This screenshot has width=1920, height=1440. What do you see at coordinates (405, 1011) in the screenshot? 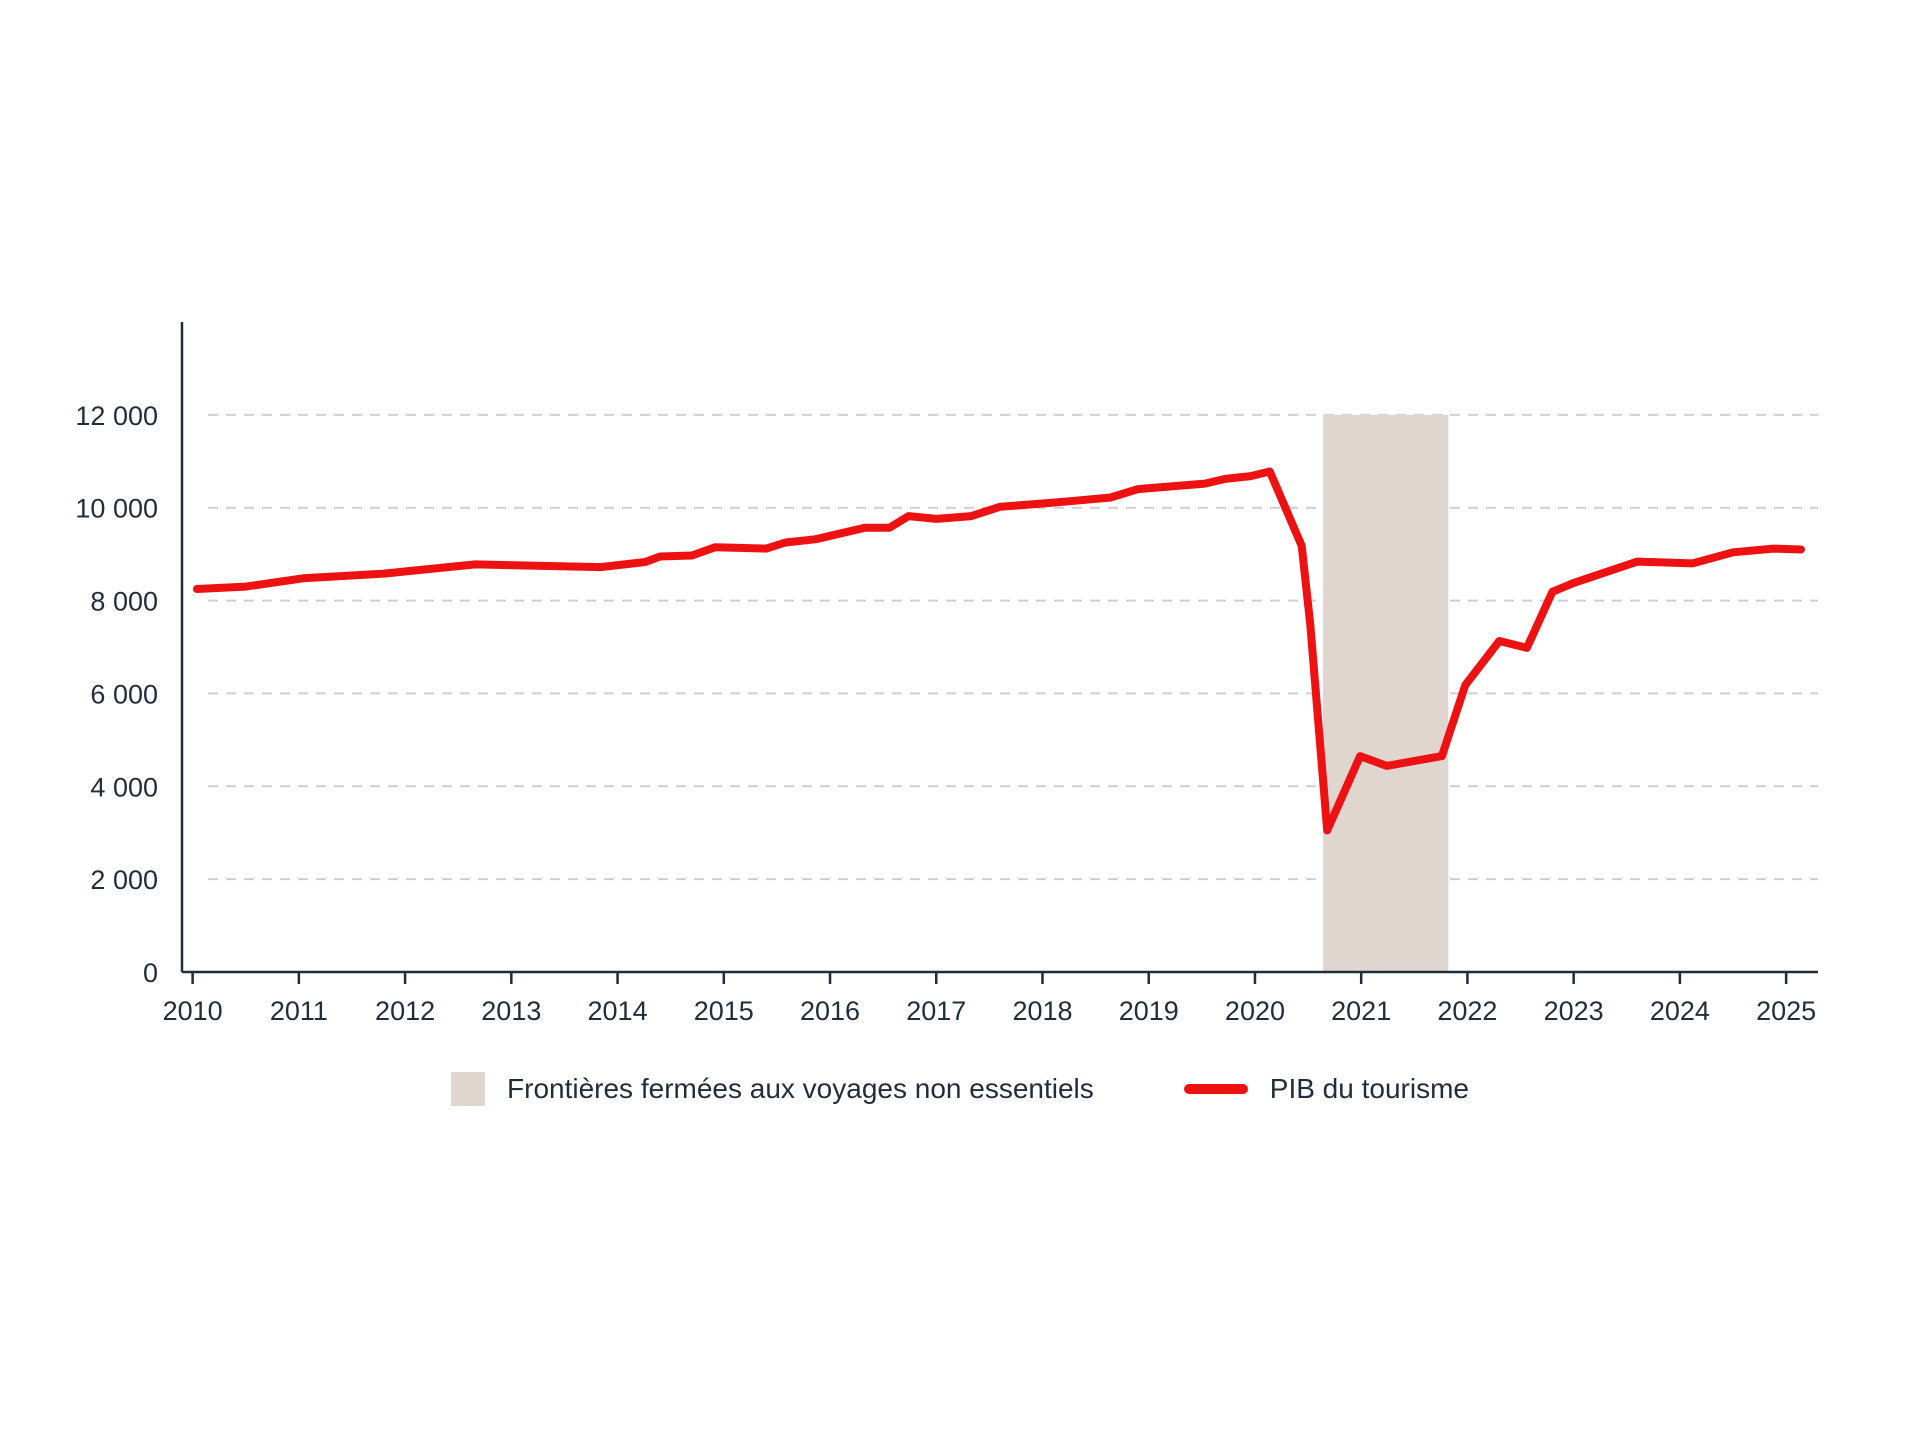
I see `x-tick-label: 2012` at bounding box center [405, 1011].